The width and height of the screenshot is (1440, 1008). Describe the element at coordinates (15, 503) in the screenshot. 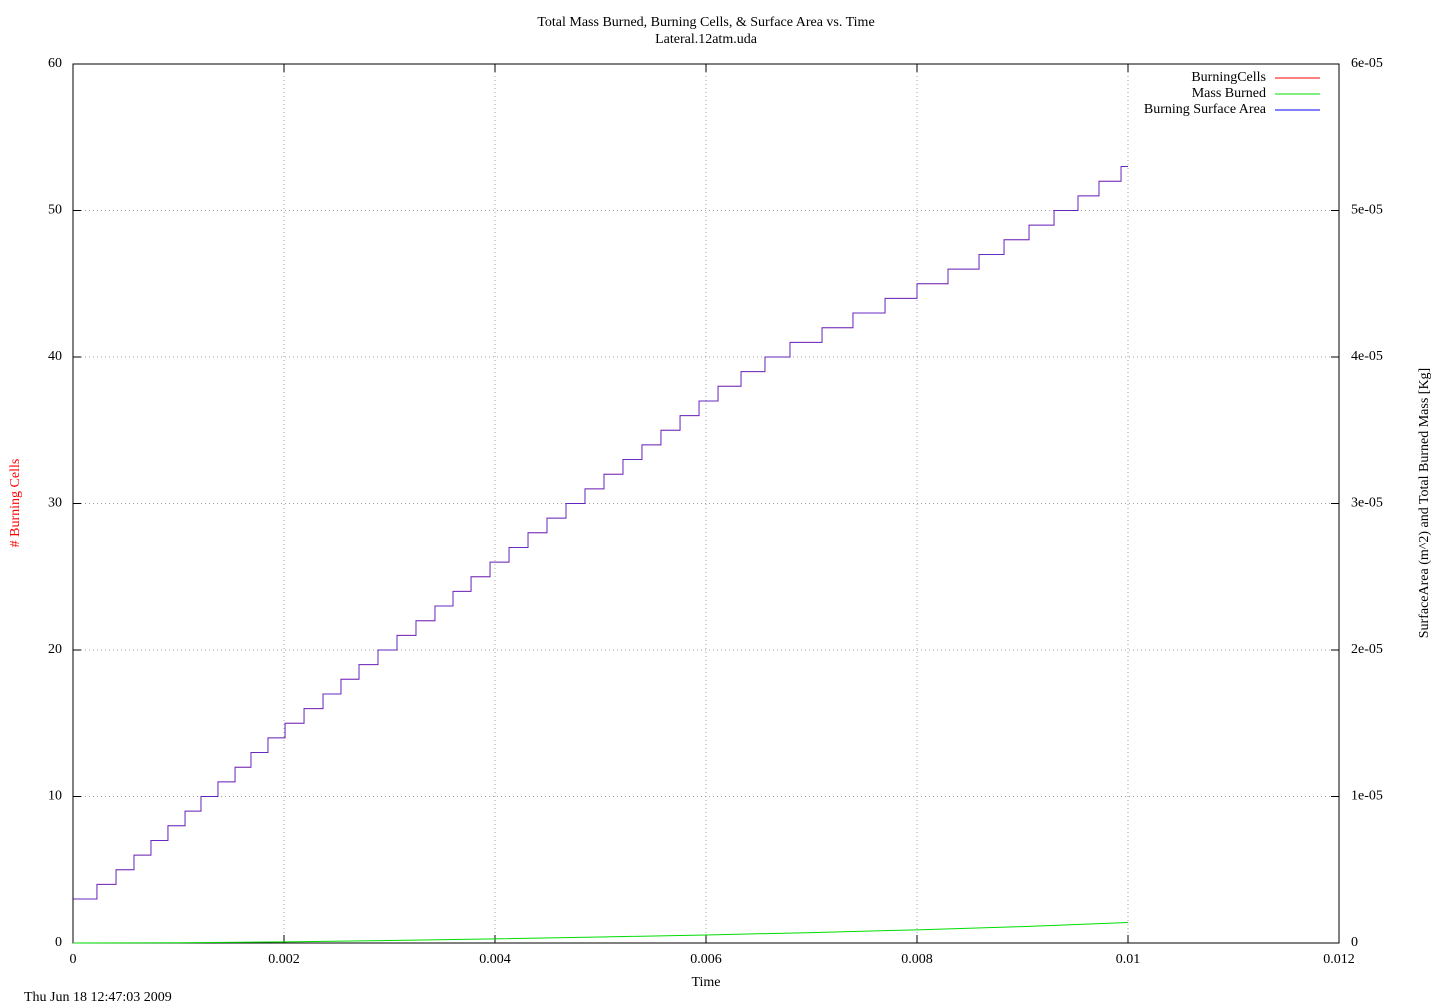

I see `y-axis-label: # Burning Cells` at that location.